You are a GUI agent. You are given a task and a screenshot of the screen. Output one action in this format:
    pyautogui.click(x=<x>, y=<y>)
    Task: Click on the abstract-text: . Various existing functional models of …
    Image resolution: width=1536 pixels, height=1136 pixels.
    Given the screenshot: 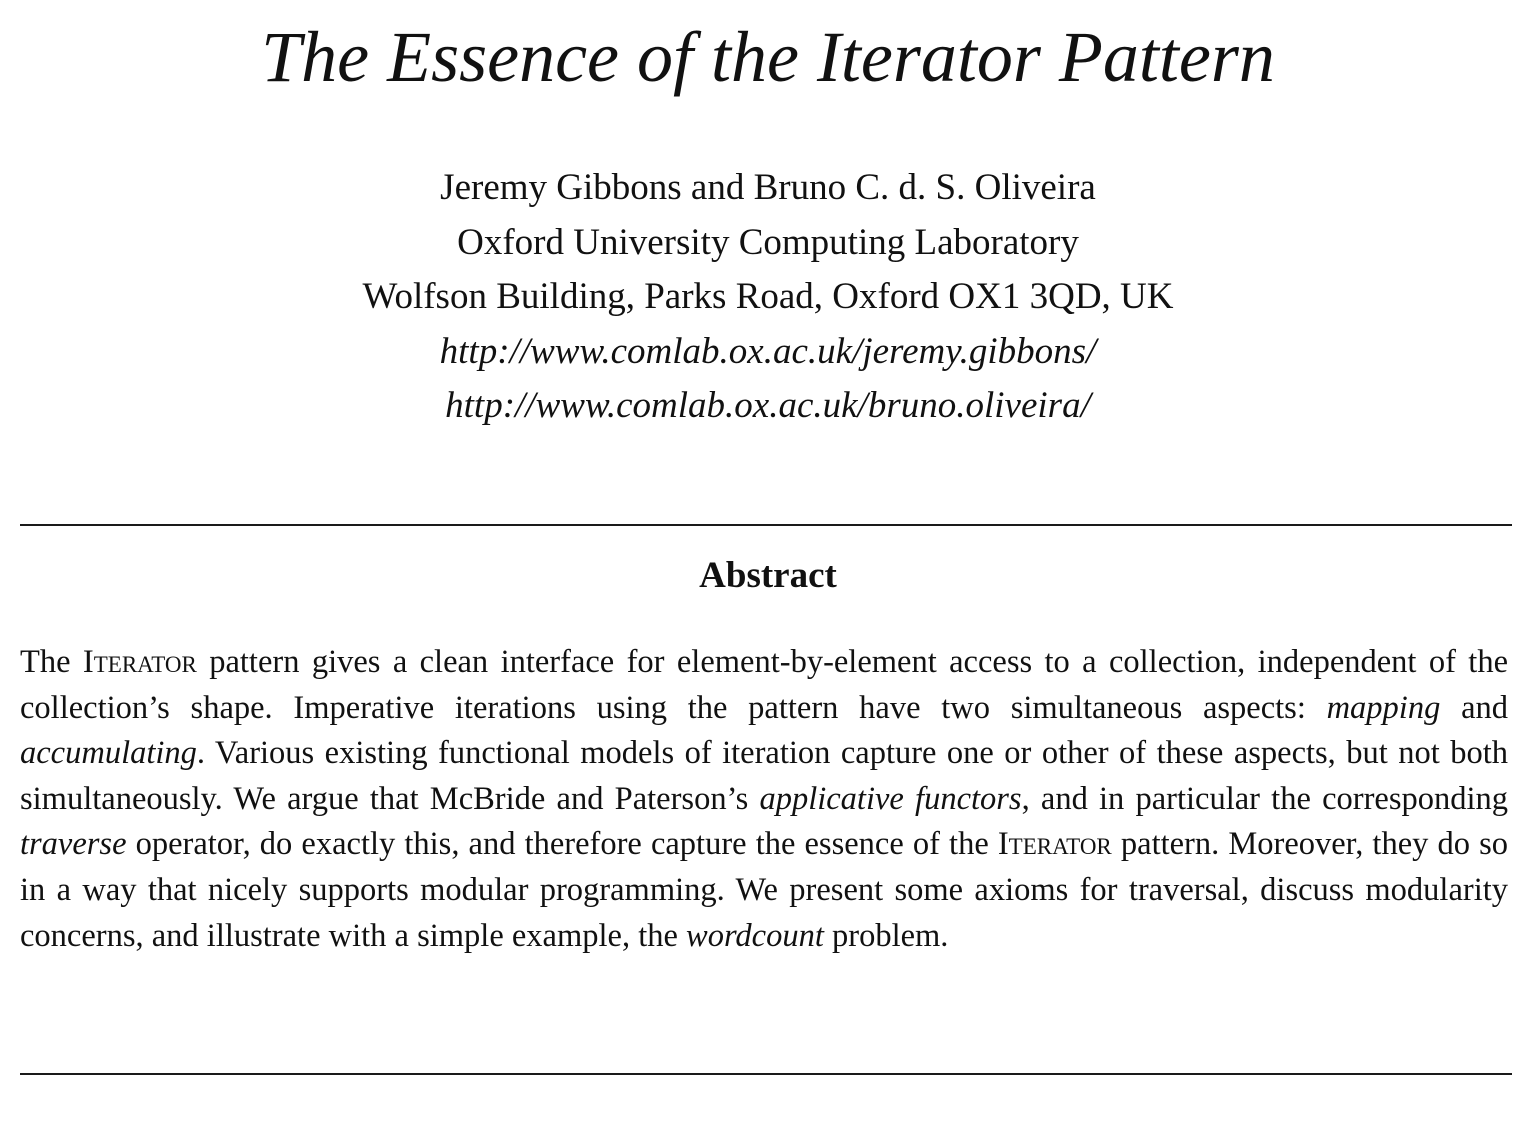 What is the action you would take?
    pyautogui.click(x=764, y=776)
    